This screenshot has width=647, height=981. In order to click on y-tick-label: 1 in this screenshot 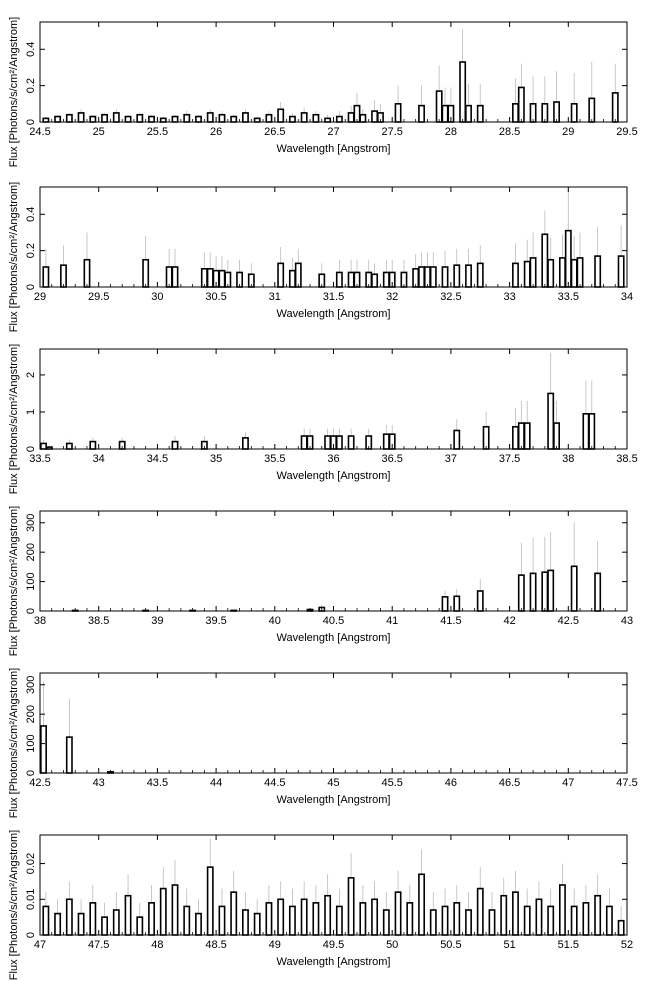, I will do `click(31, 412)`.